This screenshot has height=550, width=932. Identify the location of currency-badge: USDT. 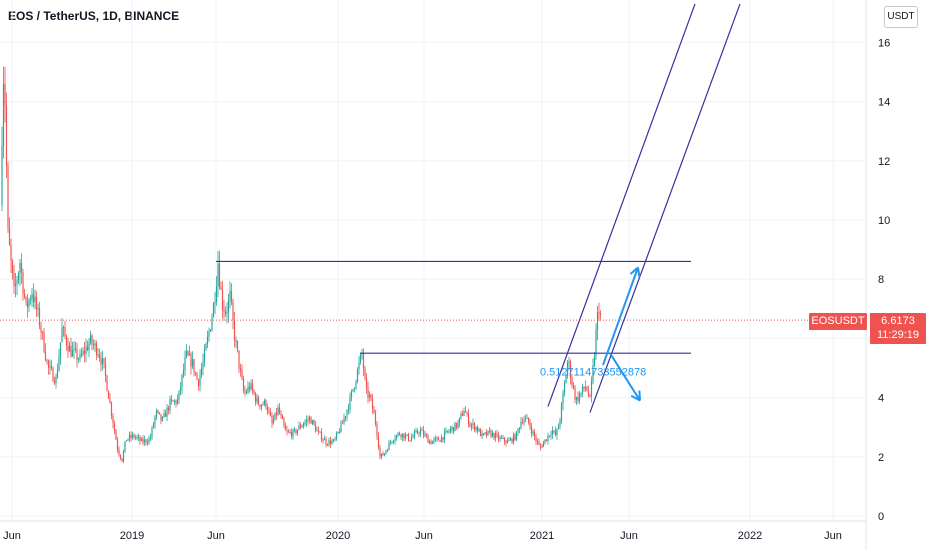
(901, 17).